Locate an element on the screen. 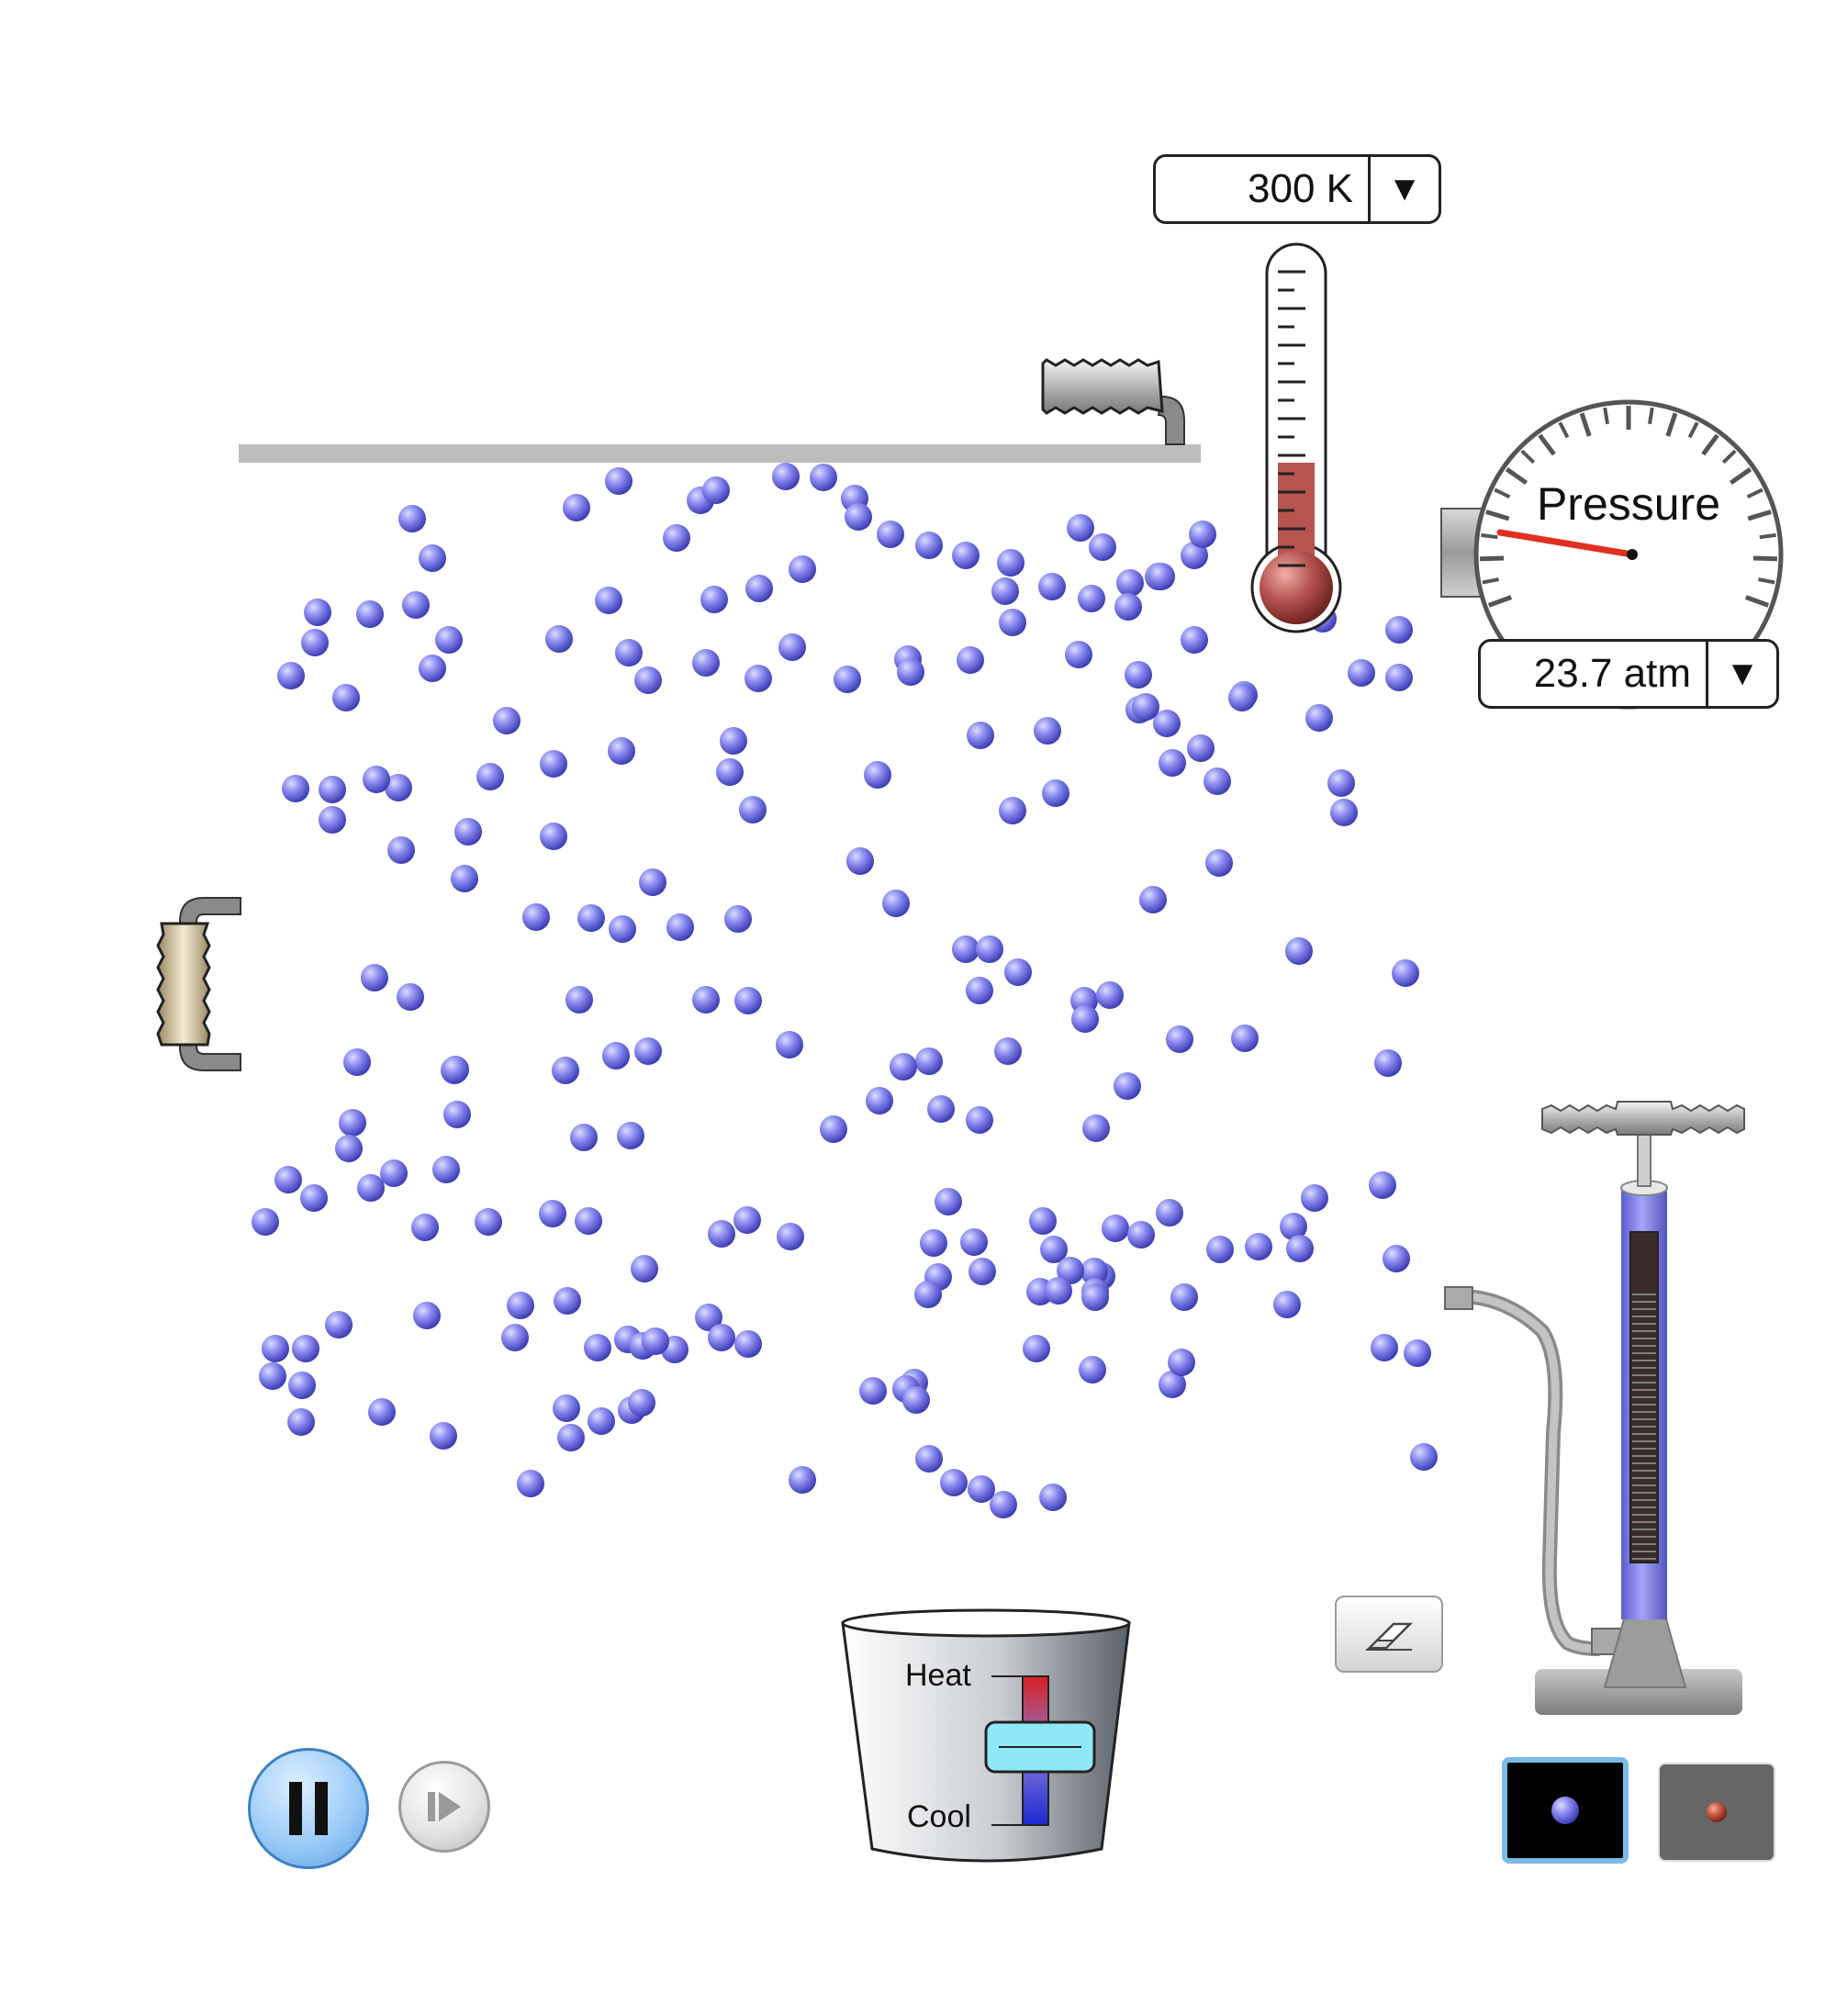 The image size is (1825, 2016). thermometer is located at coordinates (1296, 437).